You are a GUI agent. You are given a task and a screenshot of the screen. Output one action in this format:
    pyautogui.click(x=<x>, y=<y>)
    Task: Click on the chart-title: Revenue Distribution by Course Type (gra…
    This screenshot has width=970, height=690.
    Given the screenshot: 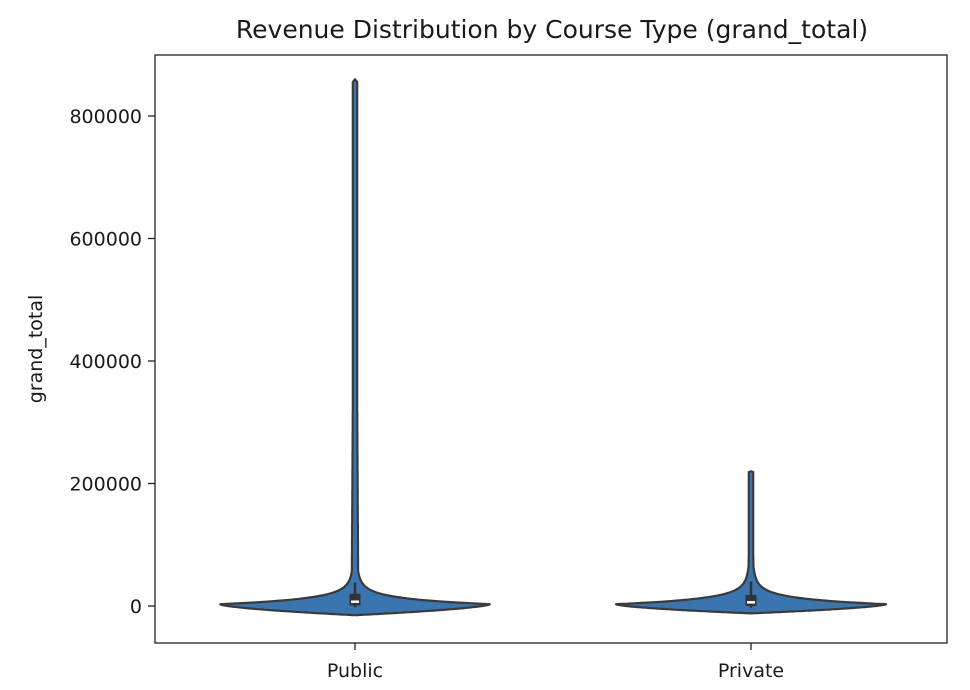 What is the action you would take?
    pyautogui.click(x=552, y=29)
    